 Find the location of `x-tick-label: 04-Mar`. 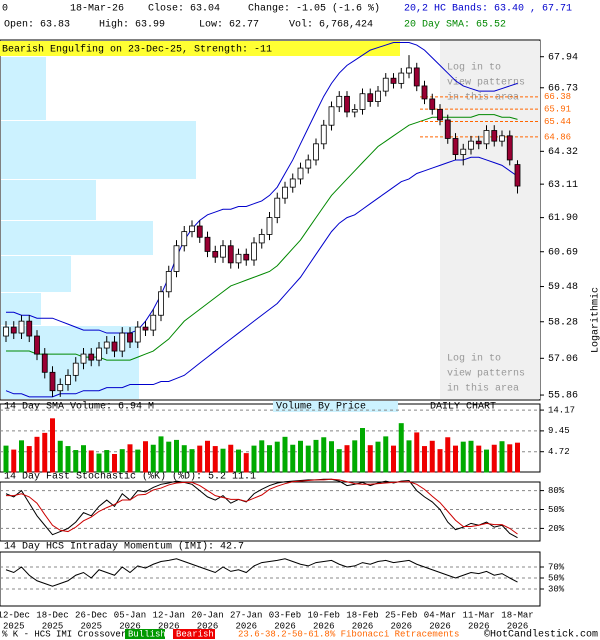

x-tick-label: 04-Mar is located at coordinates (440, 615).